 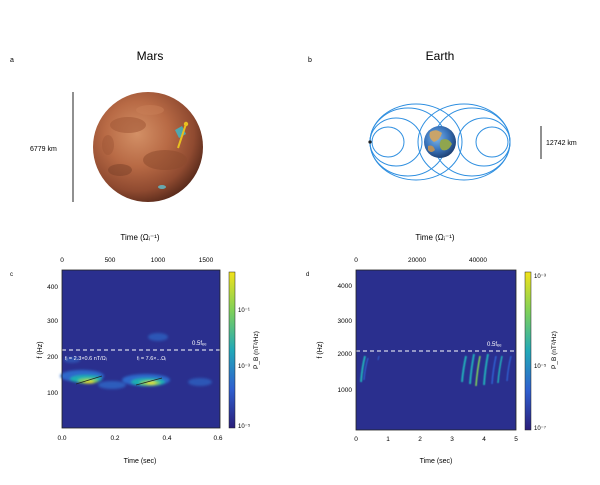 I want to click on panel-c-plot-area, so click(x=141, y=349).